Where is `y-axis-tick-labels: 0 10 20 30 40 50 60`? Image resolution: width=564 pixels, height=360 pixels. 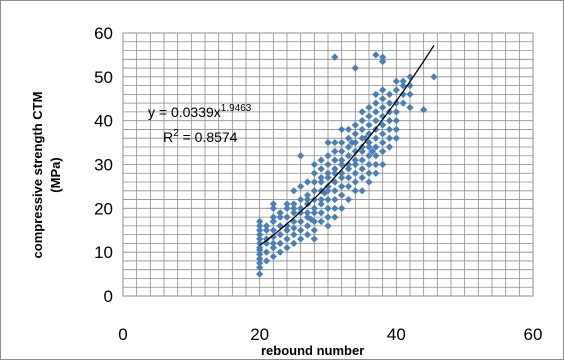
y-axis-tick-labels: 0 10 20 30 40 50 60 is located at coordinates (103, 165).